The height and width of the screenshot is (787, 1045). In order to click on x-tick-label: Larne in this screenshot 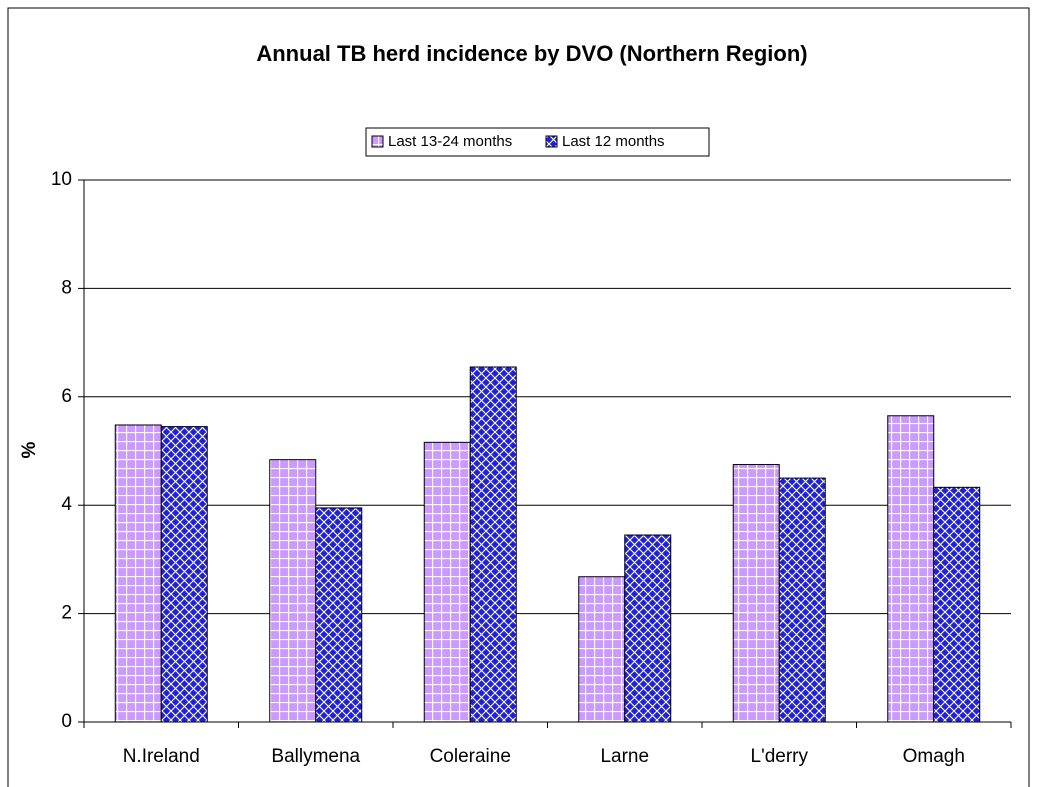, I will do `click(624, 756)`.